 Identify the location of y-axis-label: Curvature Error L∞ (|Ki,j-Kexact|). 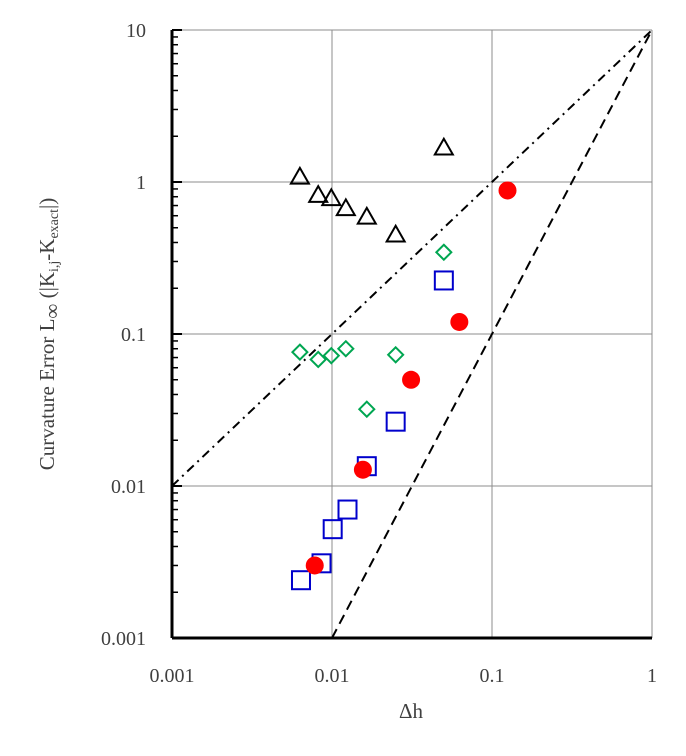
(49, 334).